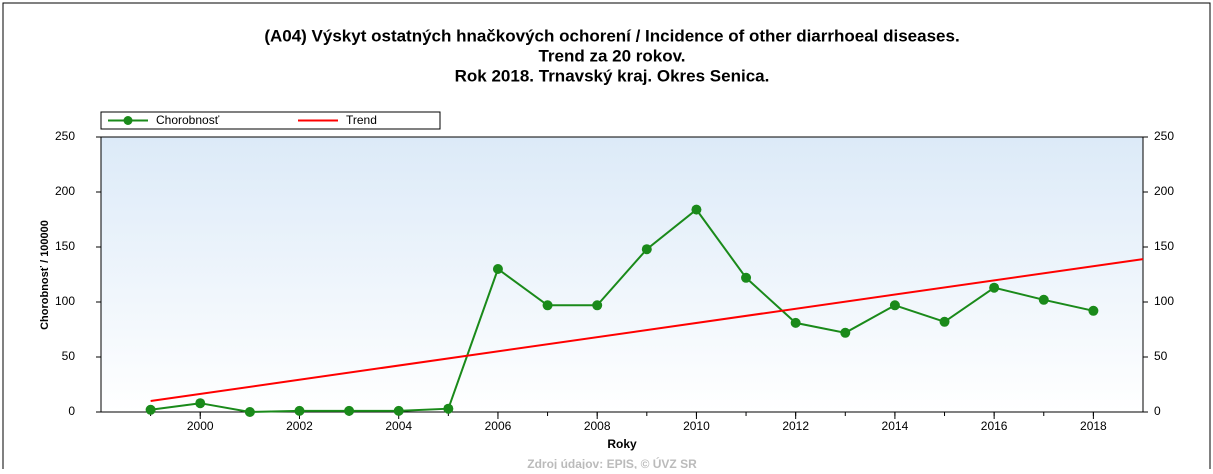  What do you see at coordinates (795, 426) in the screenshot?
I see `x-tick-label: 2012` at bounding box center [795, 426].